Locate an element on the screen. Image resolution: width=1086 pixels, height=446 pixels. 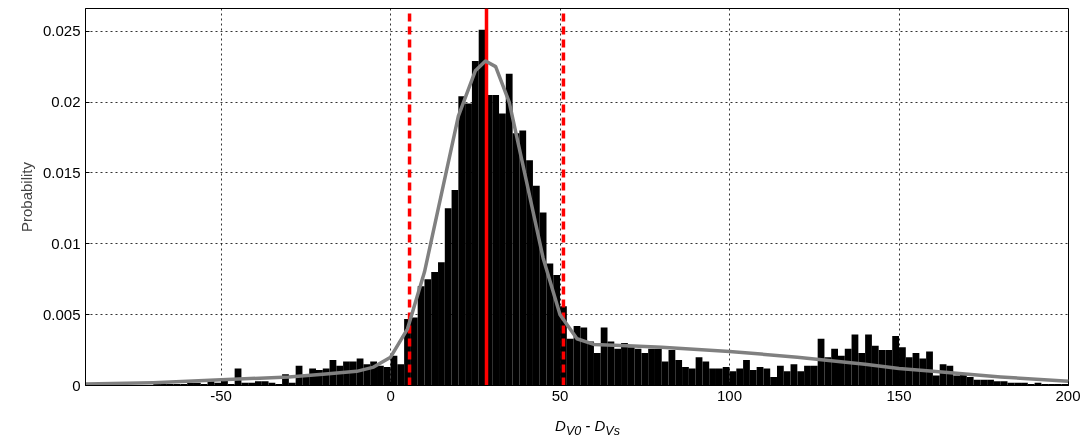
x-tick-label: 0 is located at coordinates (390, 395).